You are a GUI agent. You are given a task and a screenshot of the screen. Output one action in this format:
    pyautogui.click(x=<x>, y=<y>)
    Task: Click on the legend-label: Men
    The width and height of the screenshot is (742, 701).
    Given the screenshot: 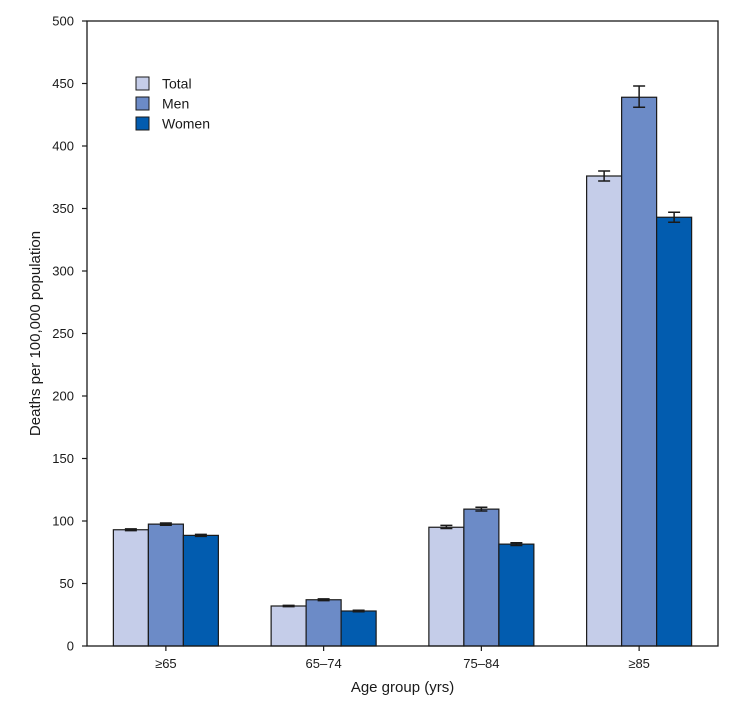 What is the action you would take?
    pyautogui.click(x=175, y=104)
    